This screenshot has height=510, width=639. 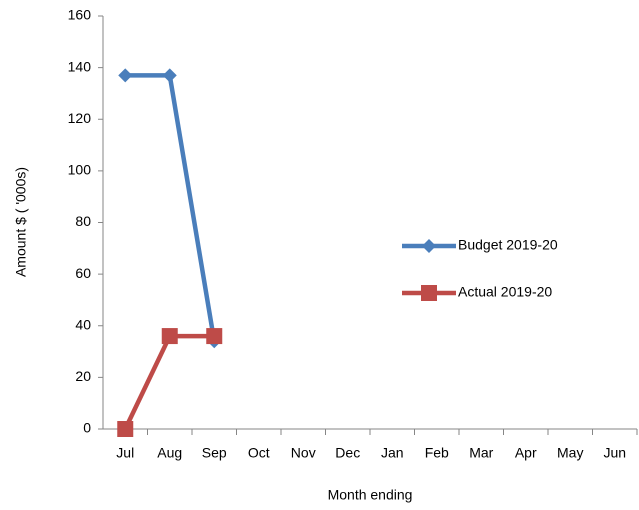 What do you see at coordinates (526, 453) in the screenshot?
I see `x-tick-label: Apr` at bounding box center [526, 453].